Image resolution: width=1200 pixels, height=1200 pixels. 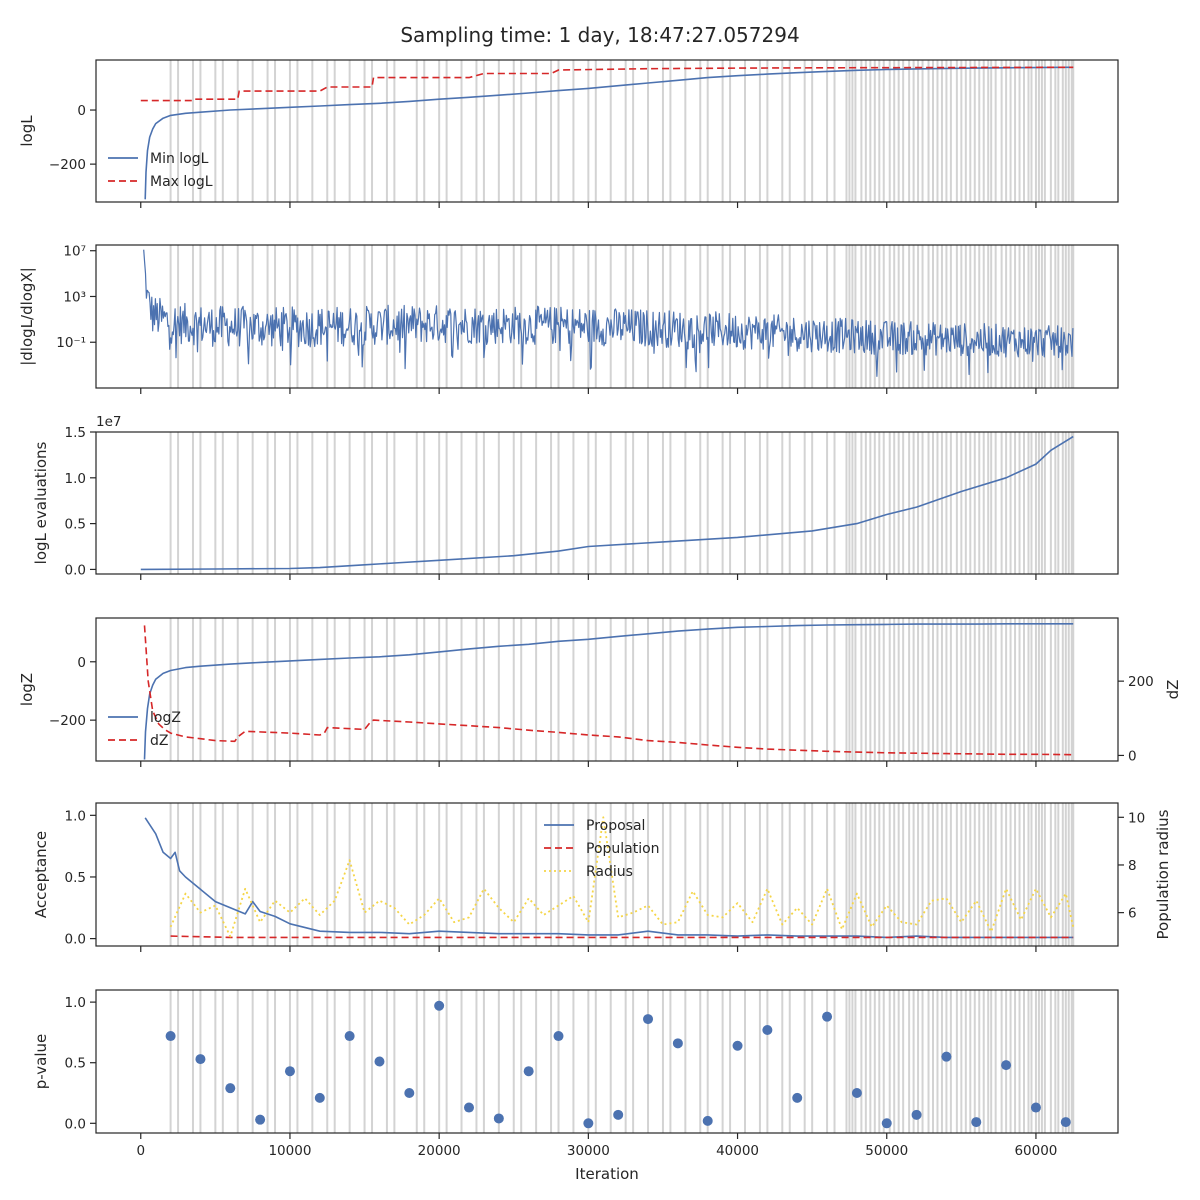 I want to click on y-right-axis-label: dZ, so click(x=1173, y=690).